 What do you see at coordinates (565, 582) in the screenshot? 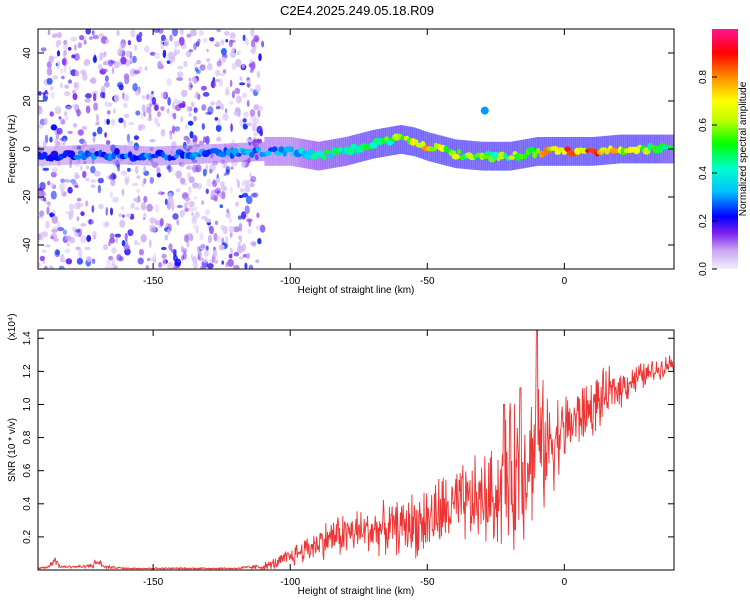
I see `x-tick-label: 0` at bounding box center [565, 582].